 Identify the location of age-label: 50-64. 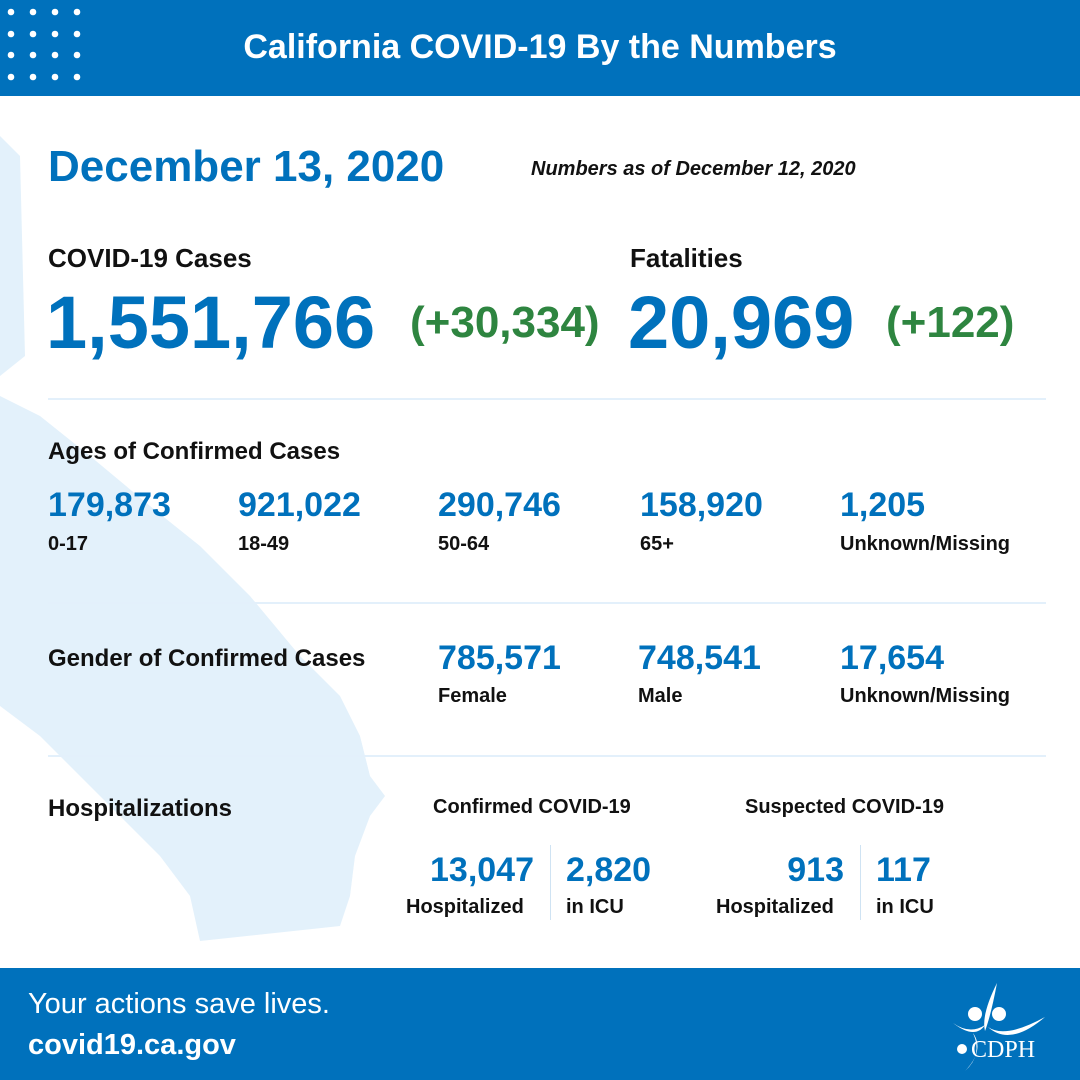
(464, 544).